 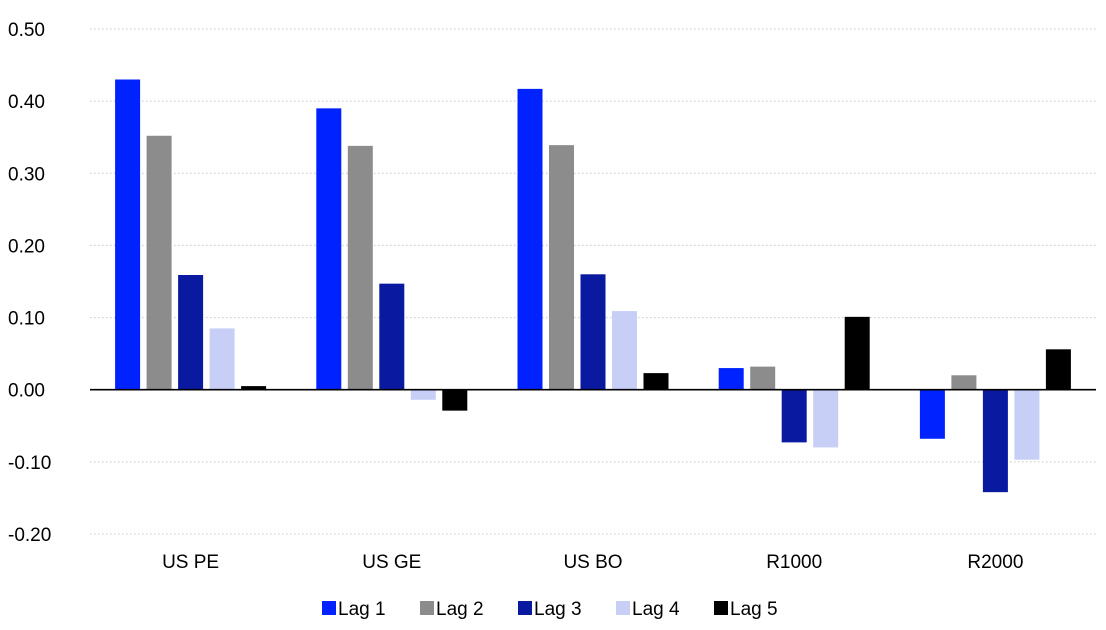 I want to click on y-tick-label: -0.20, so click(x=29, y=535).